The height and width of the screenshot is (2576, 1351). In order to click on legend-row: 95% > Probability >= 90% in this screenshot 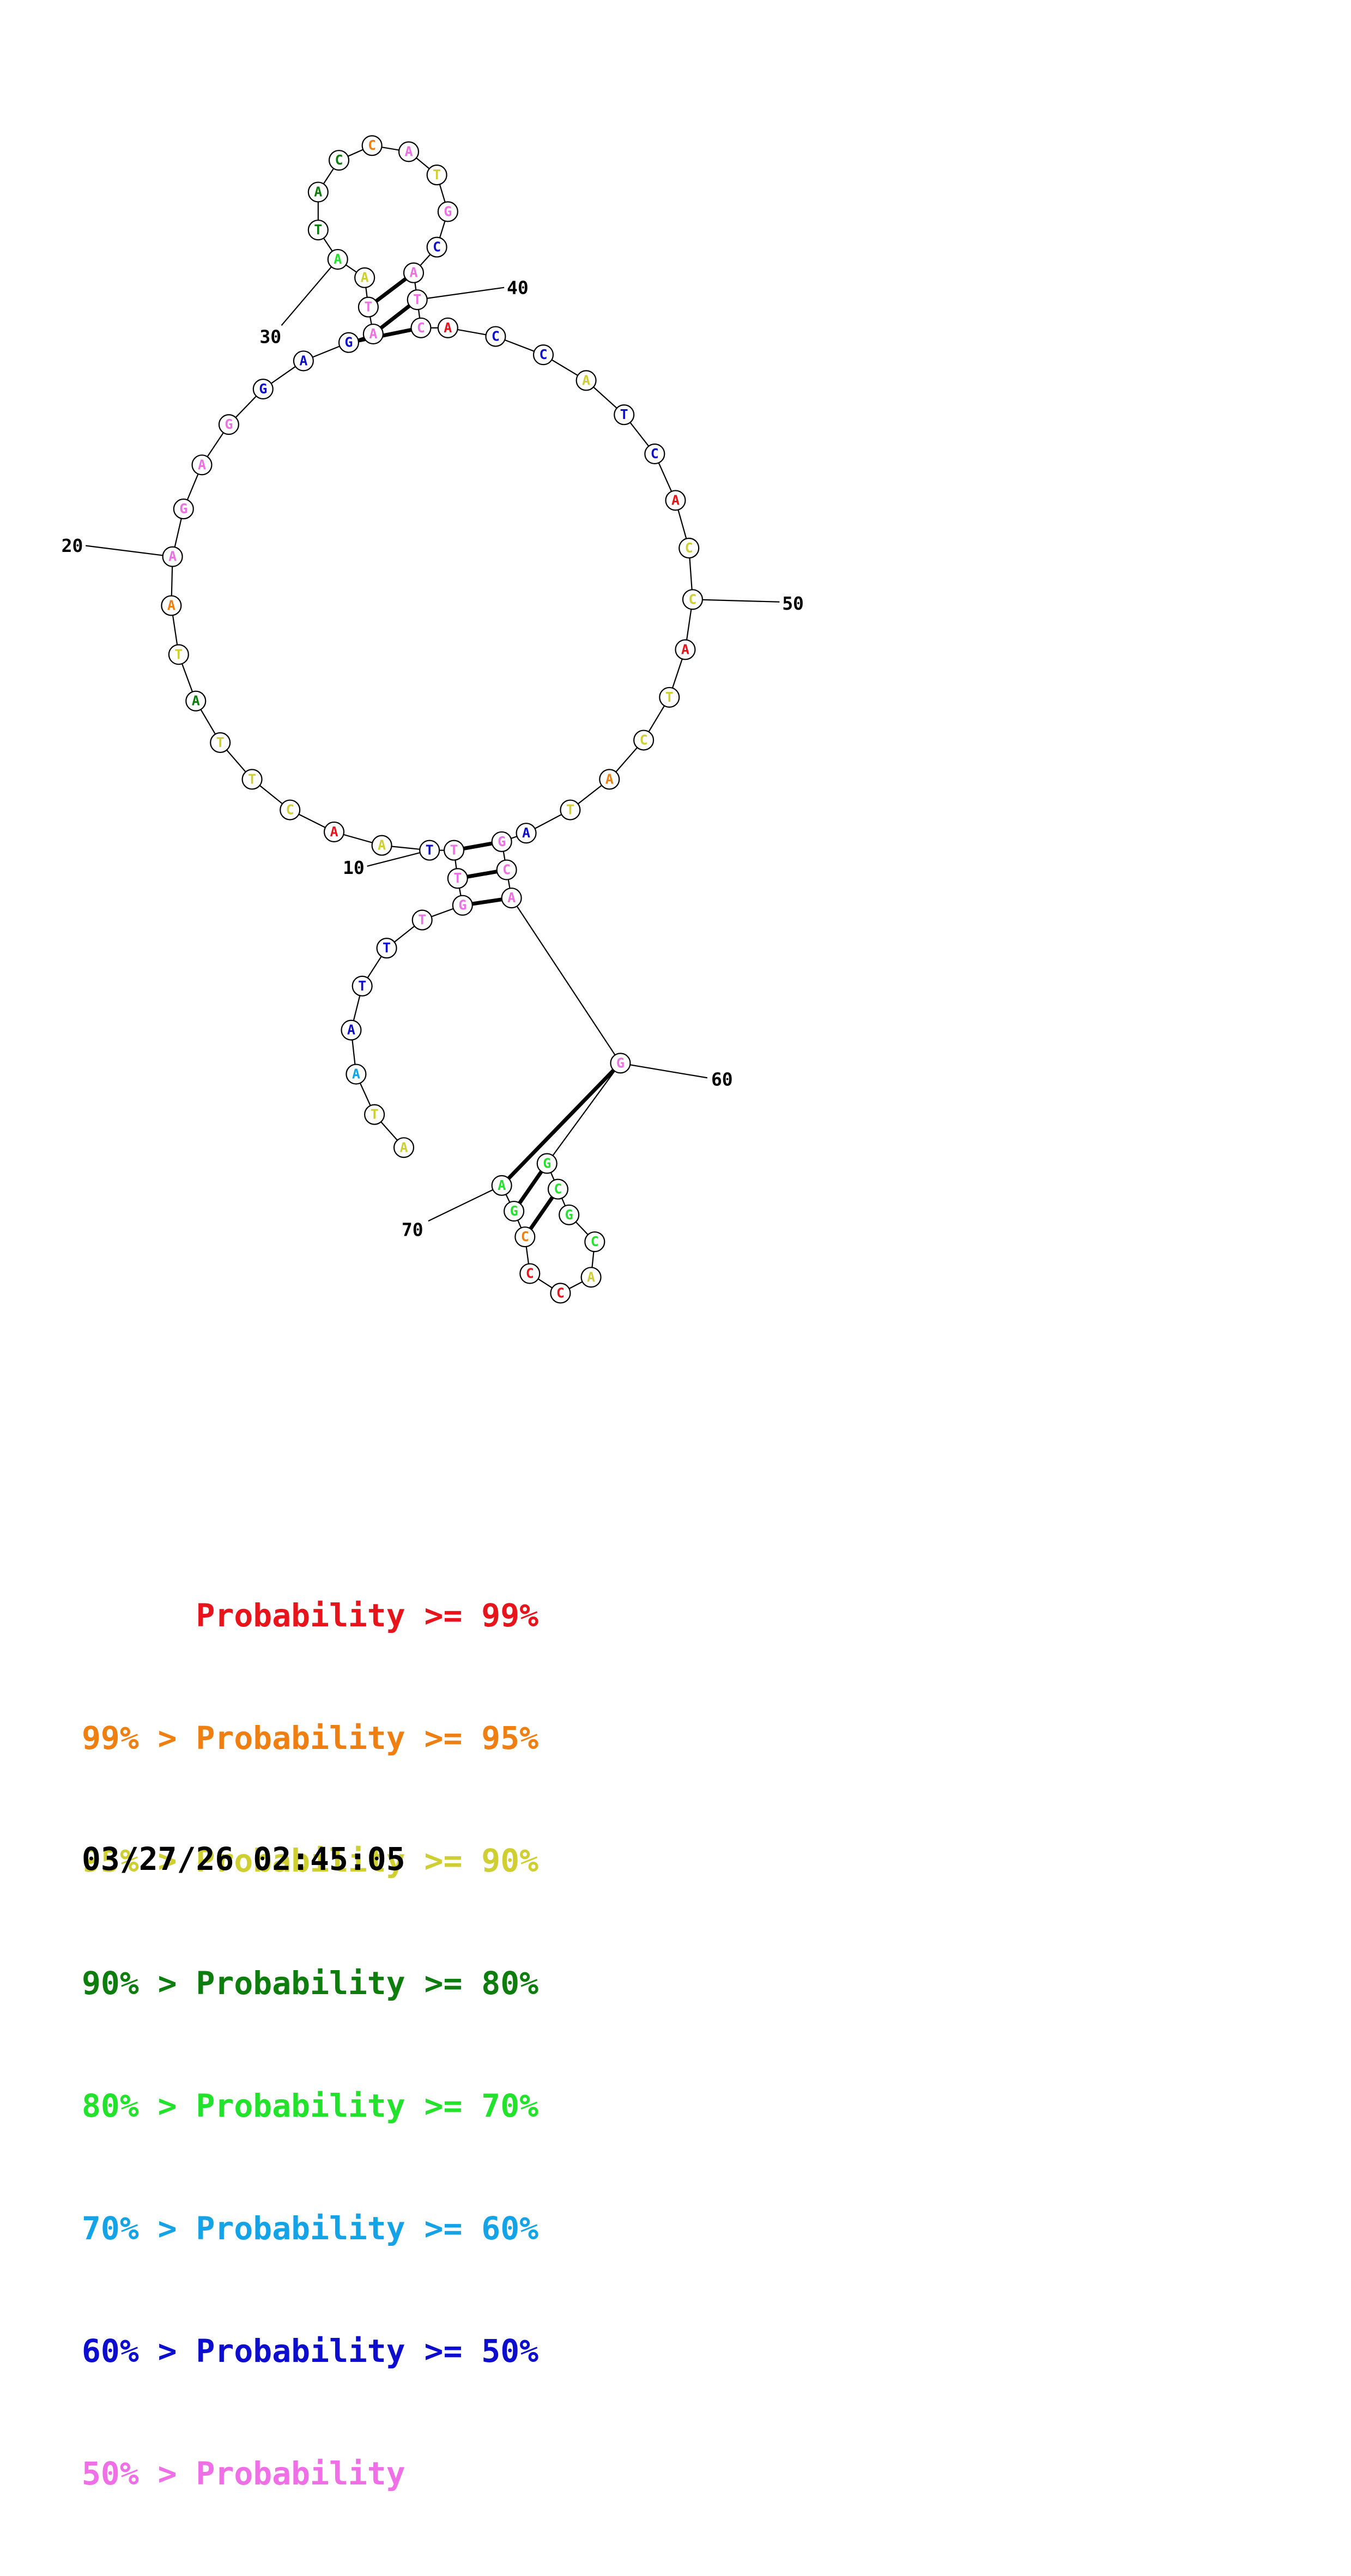, I will do `click(310, 1861)`.